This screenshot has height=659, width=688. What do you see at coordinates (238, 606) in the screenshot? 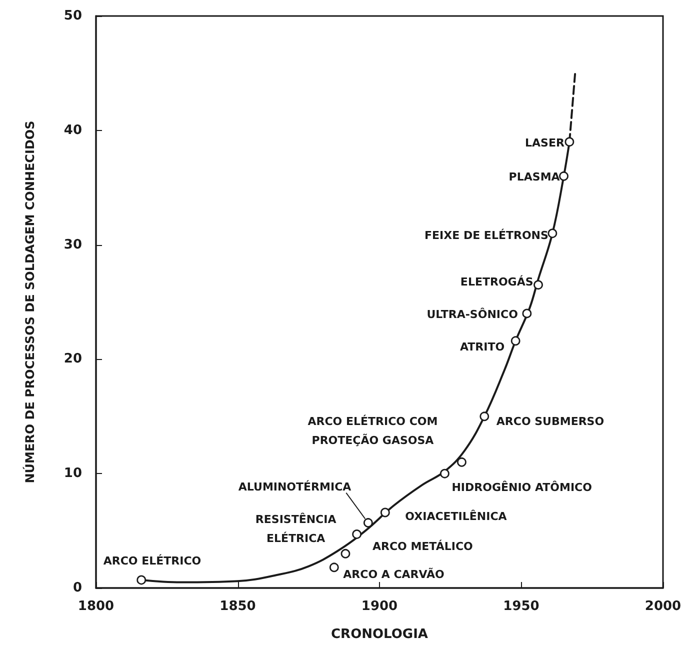
I see `x-tick-label: 1850` at bounding box center [238, 606].